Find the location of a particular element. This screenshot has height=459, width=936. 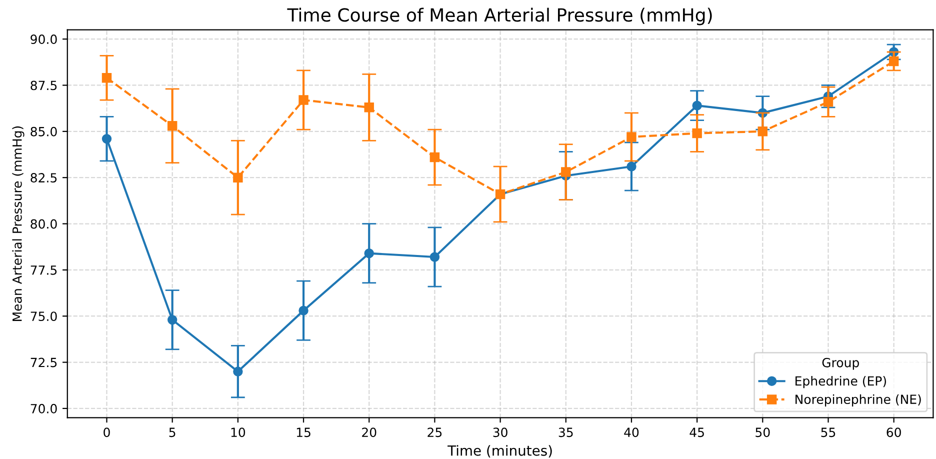

x-tick-label: 0 is located at coordinates (107, 433).